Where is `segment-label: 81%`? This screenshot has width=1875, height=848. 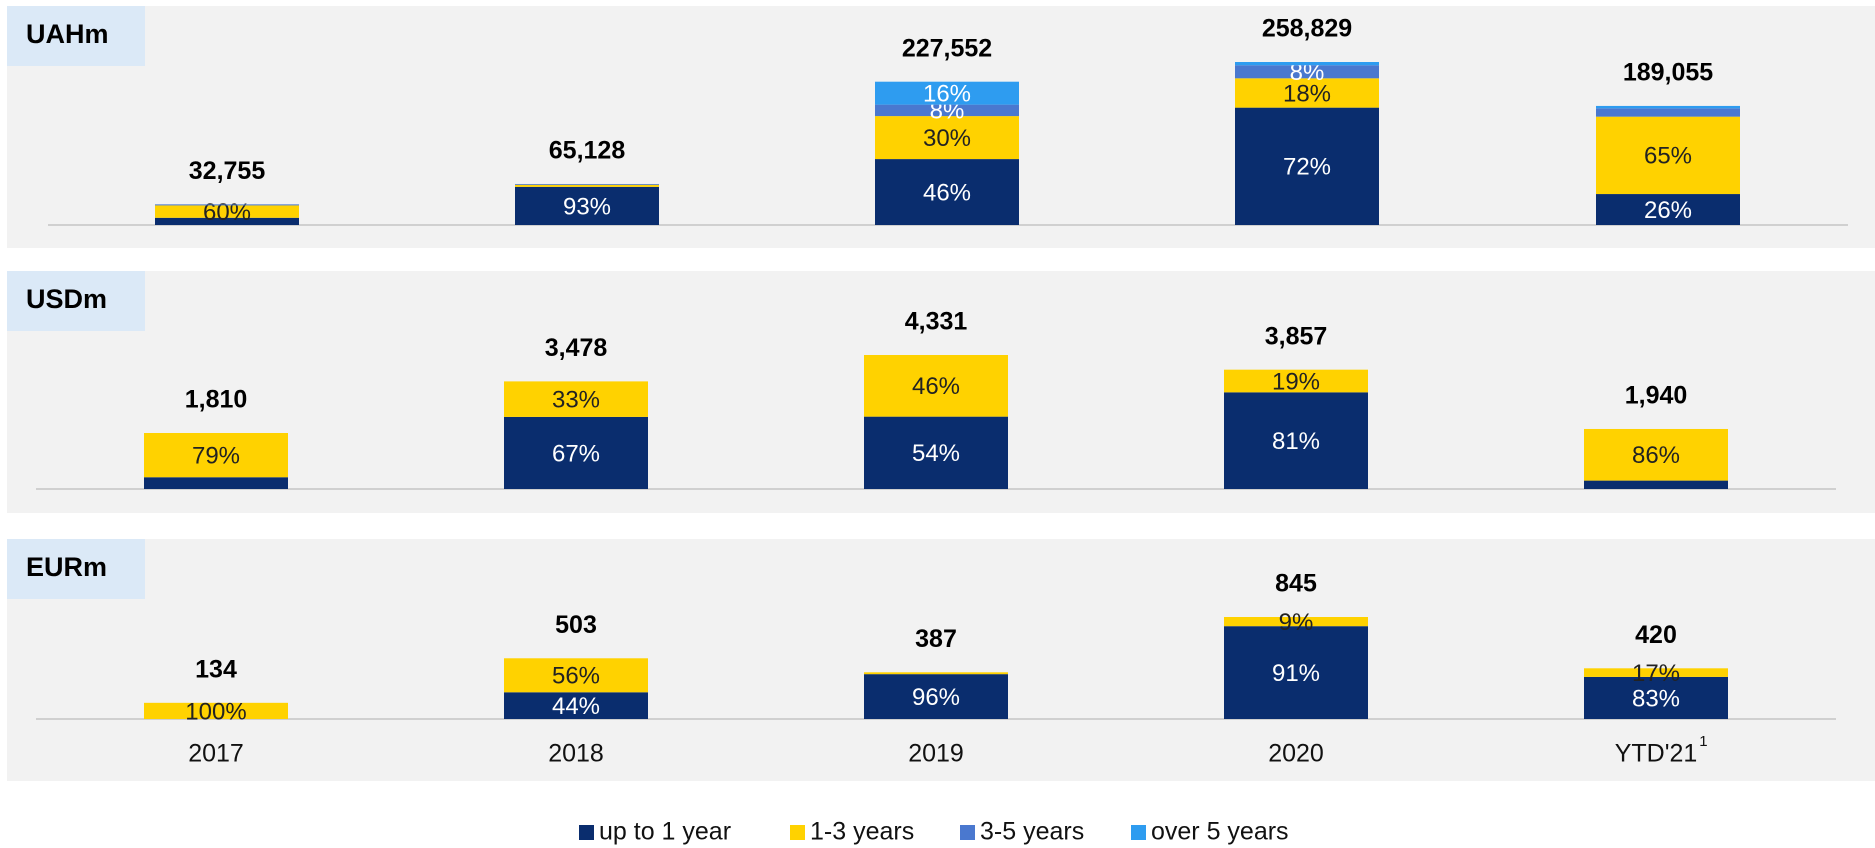
segment-label: 81% is located at coordinates (1296, 441).